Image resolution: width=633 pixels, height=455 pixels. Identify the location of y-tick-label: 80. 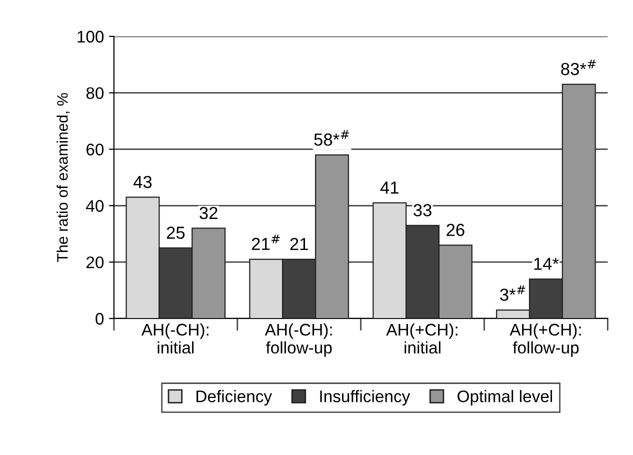
(95, 93).